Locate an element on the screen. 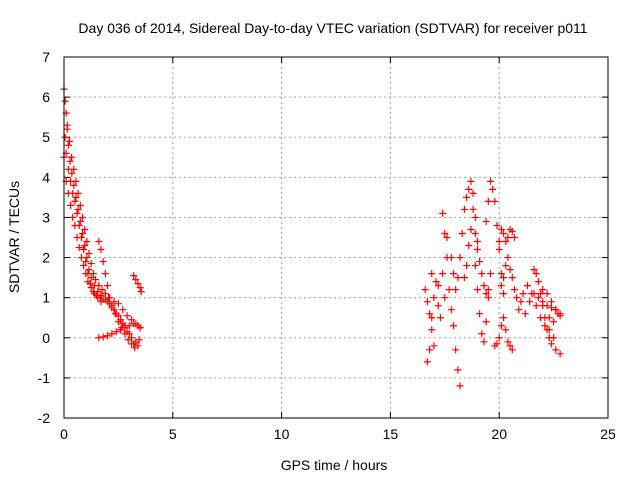 The height and width of the screenshot is (480, 640). y-axis-label: SDTVAR / TECUs is located at coordinates (14, 237).